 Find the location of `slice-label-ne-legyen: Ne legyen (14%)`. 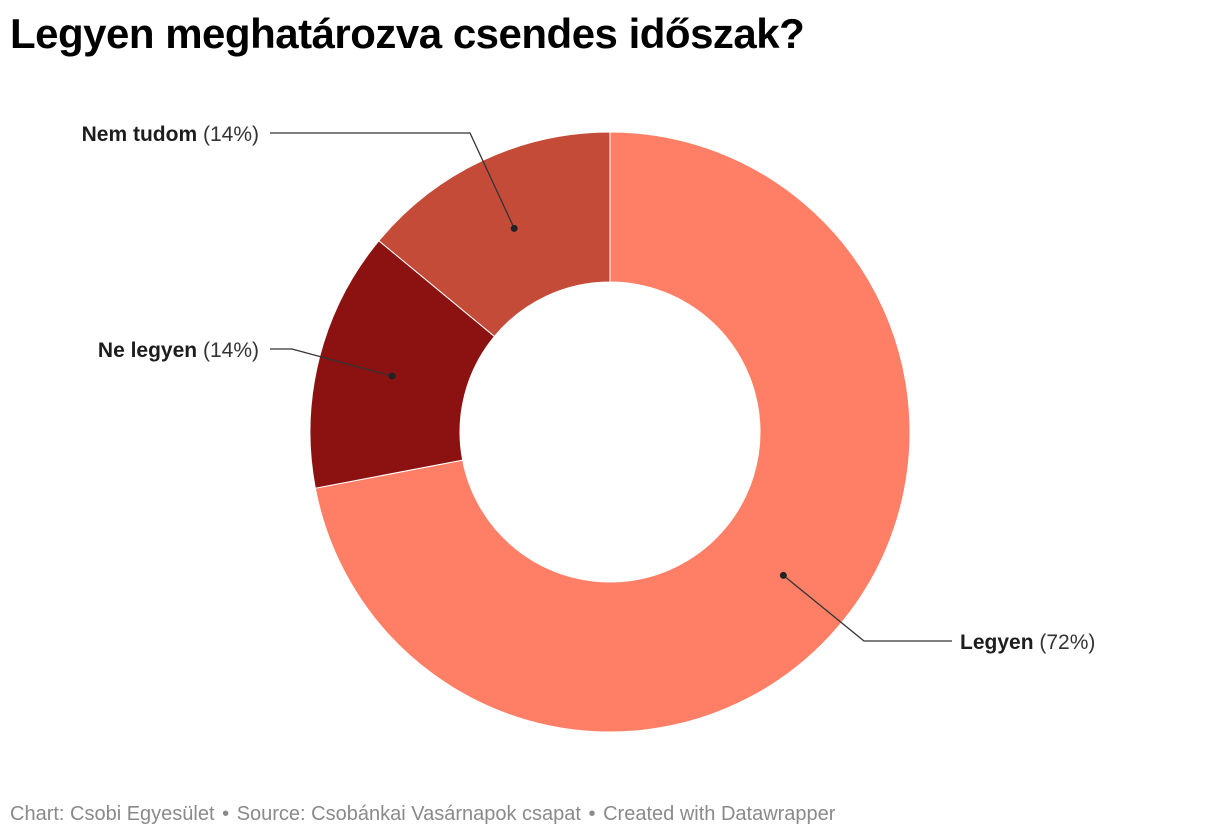

slice-label-ne-legyen: Ne legyen (14%) is located at coordinates (178, 350).